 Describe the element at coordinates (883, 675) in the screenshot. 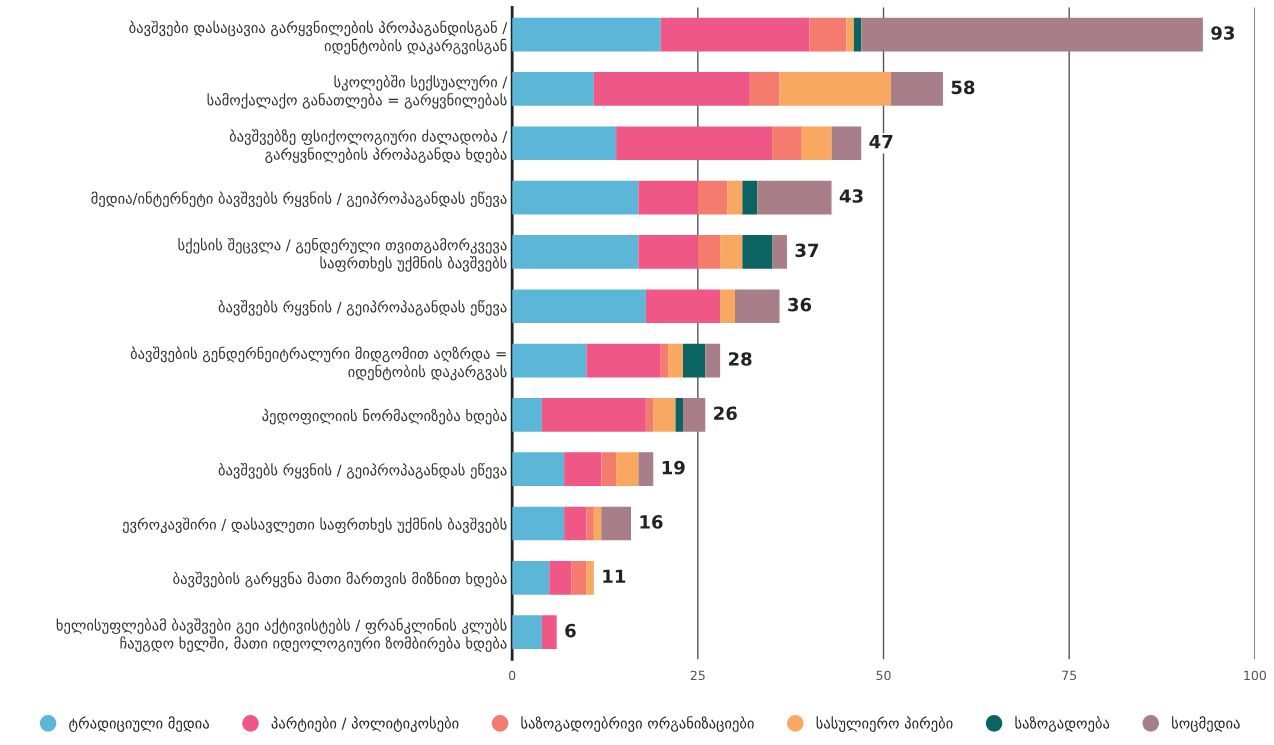

I see `x-tick-label: 50` at that location.